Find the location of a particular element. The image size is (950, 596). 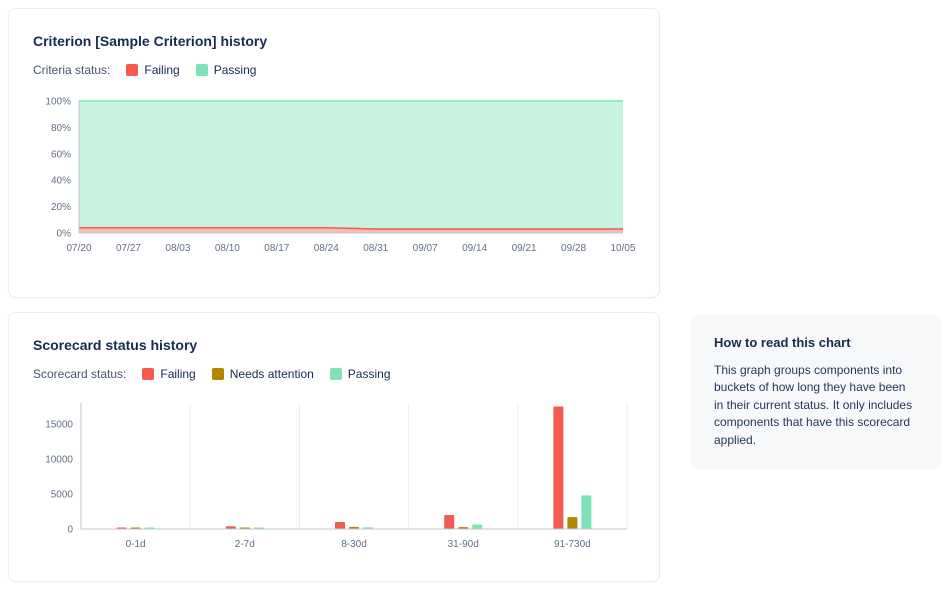

svg-text: 10/05 is located at coordinates (622, 248).